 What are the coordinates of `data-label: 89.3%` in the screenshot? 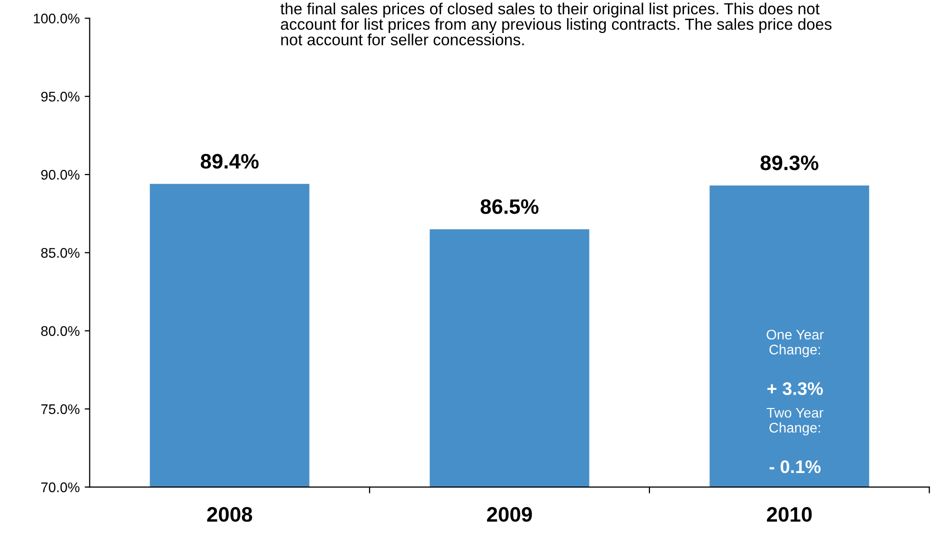 It's located at (789, 162).